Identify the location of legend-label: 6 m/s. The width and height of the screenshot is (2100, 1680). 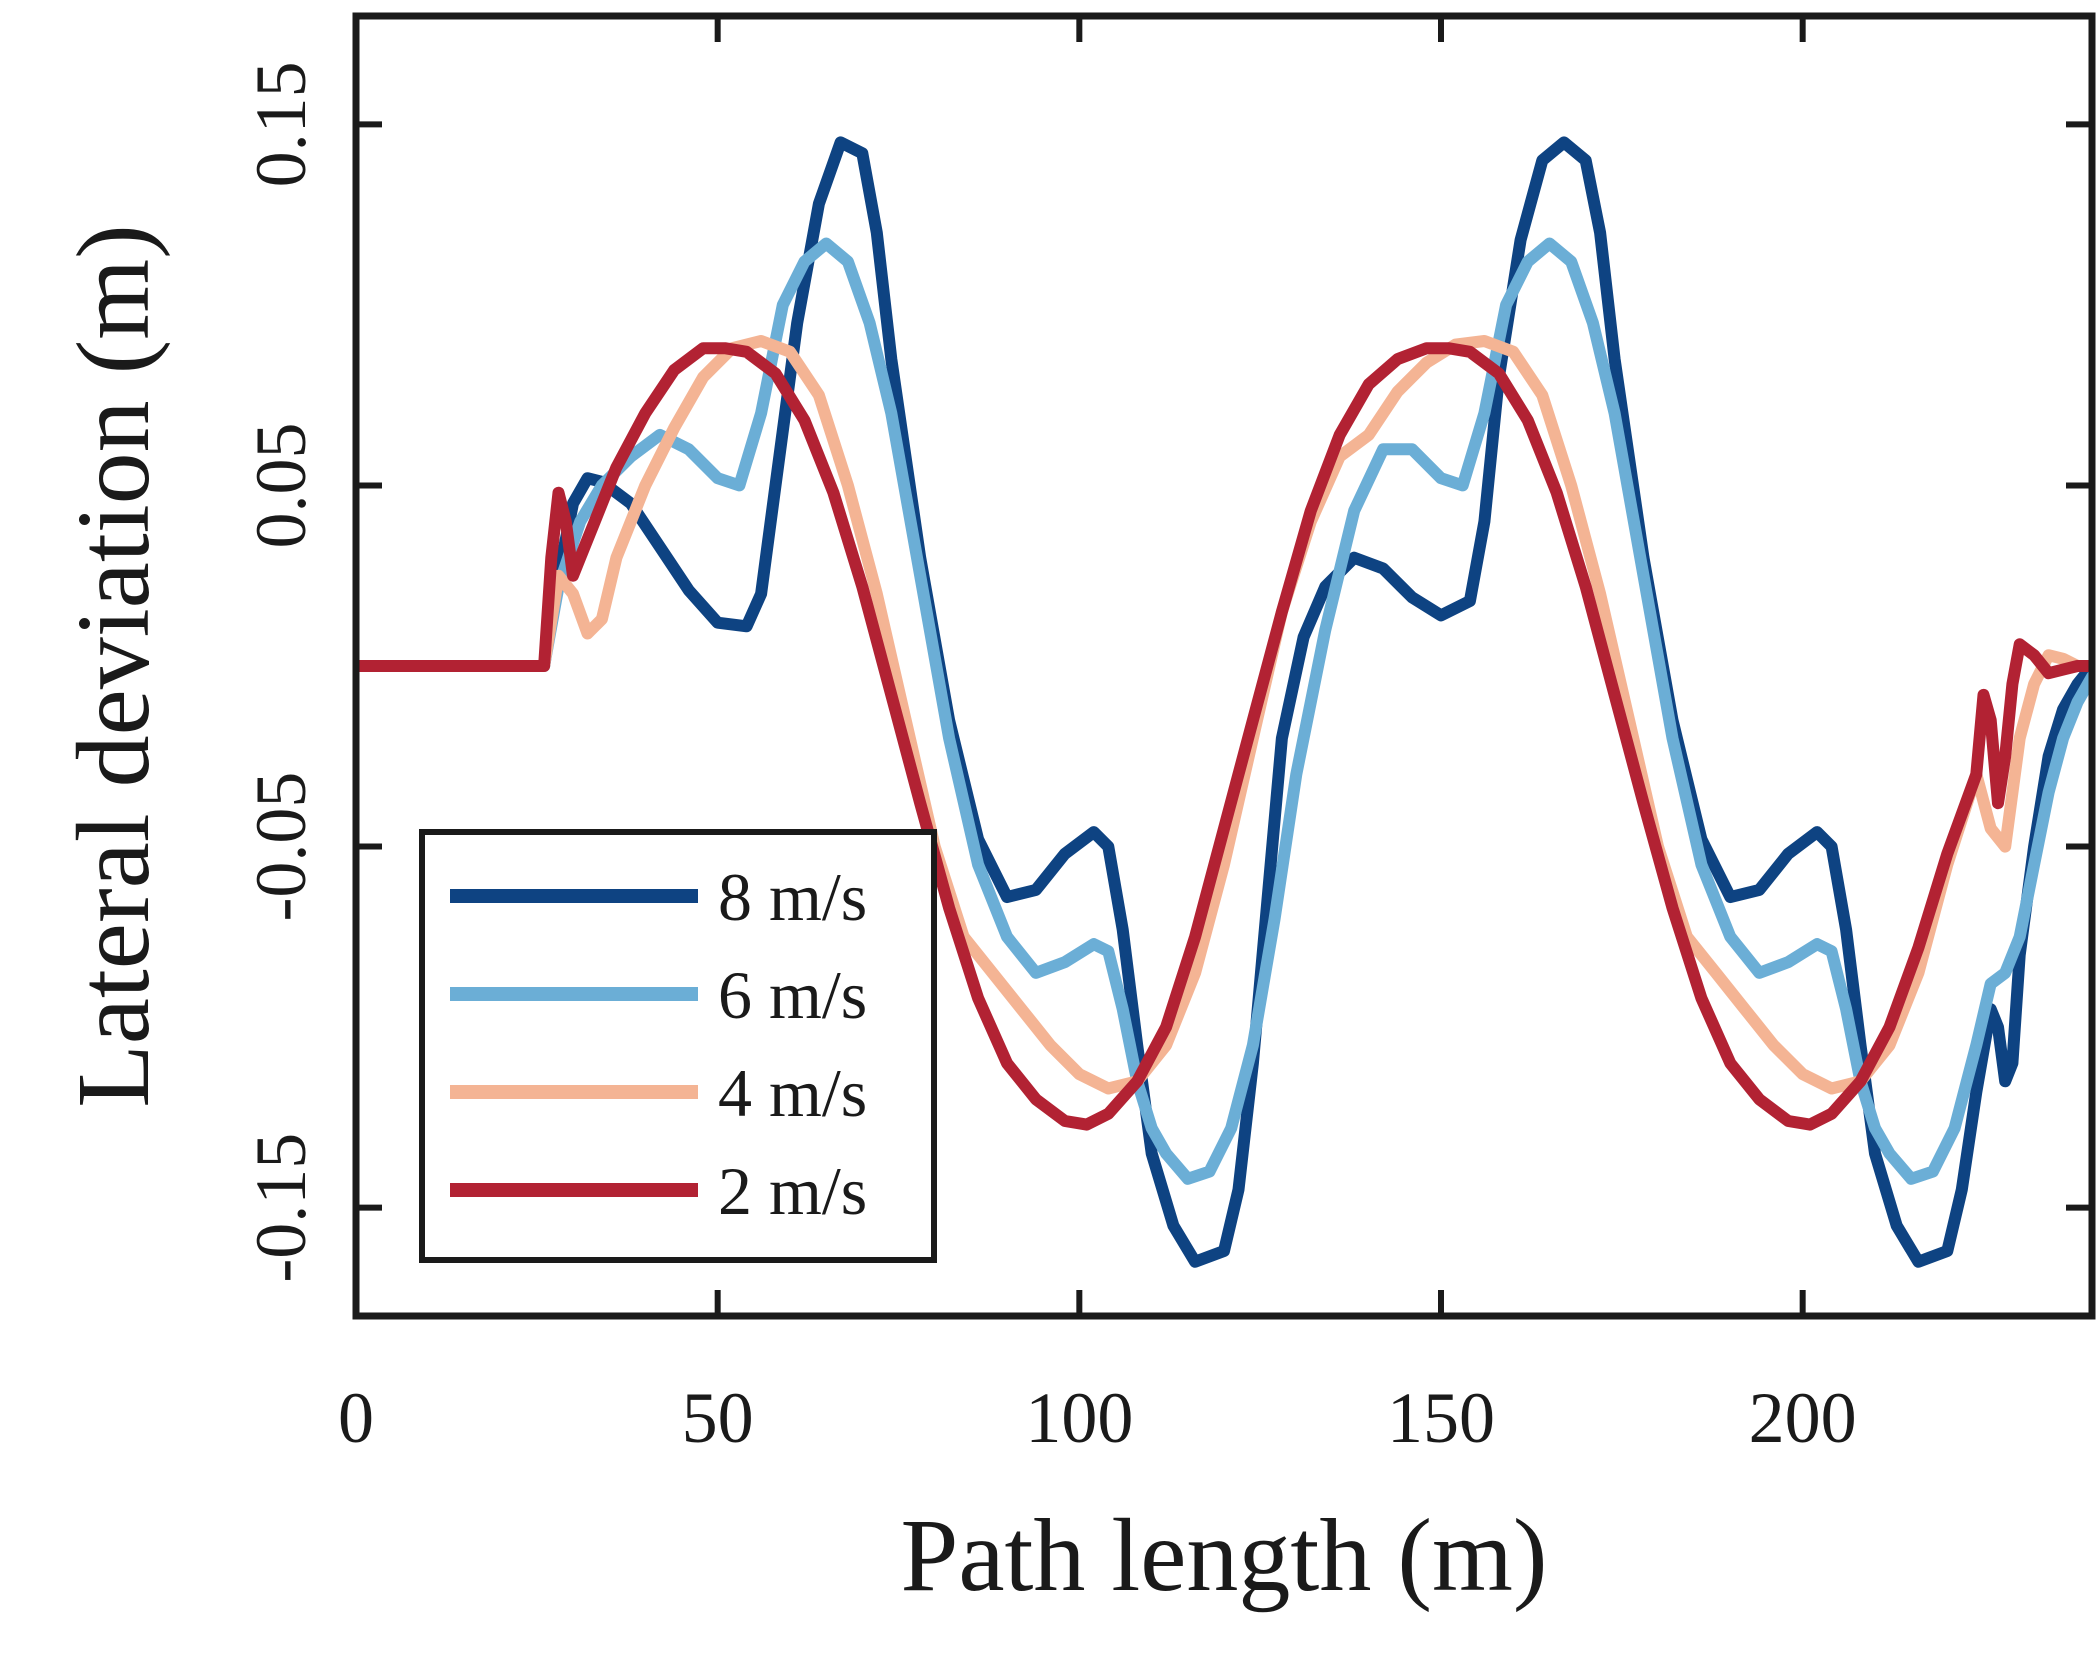
(792, 995).